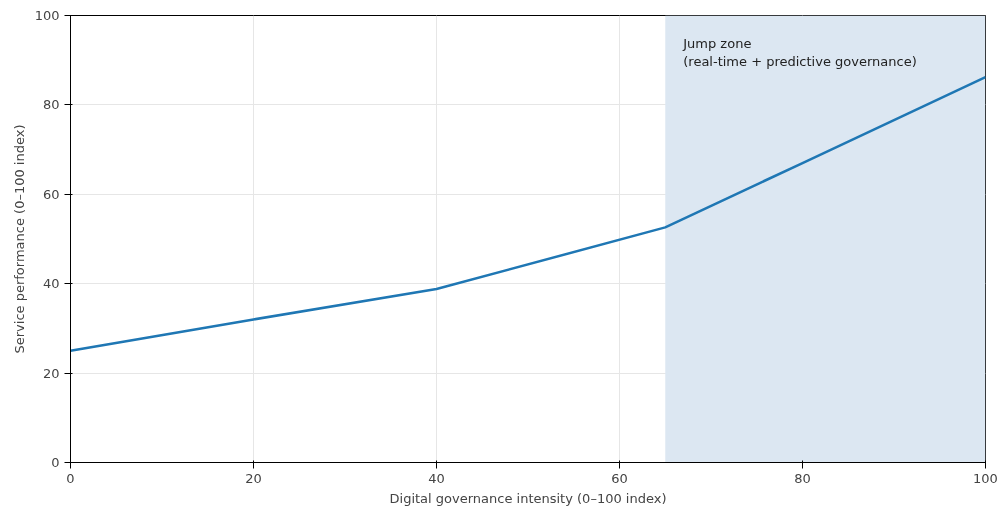  Describe the element at coordinates (70, 478) in the screenshot. I see `x-tick-label: 0` at that location.